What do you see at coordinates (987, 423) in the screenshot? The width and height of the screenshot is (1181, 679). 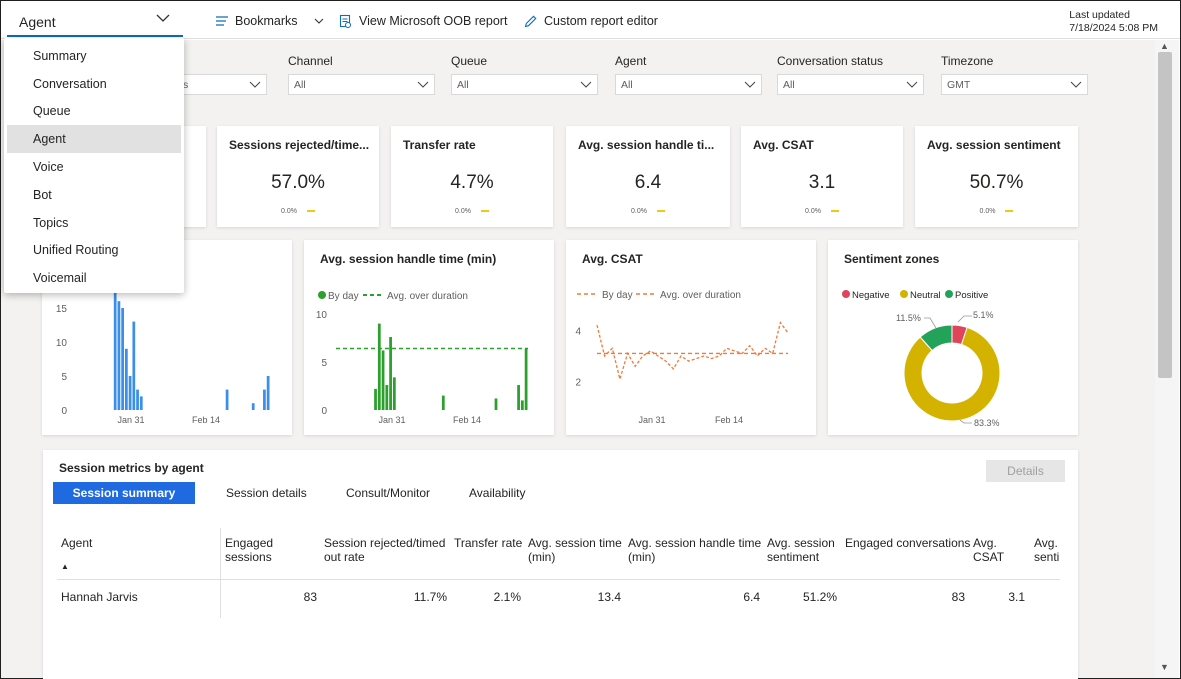 I see `slice-label-neutral: 83.3%` at bounding box center [987, 423].